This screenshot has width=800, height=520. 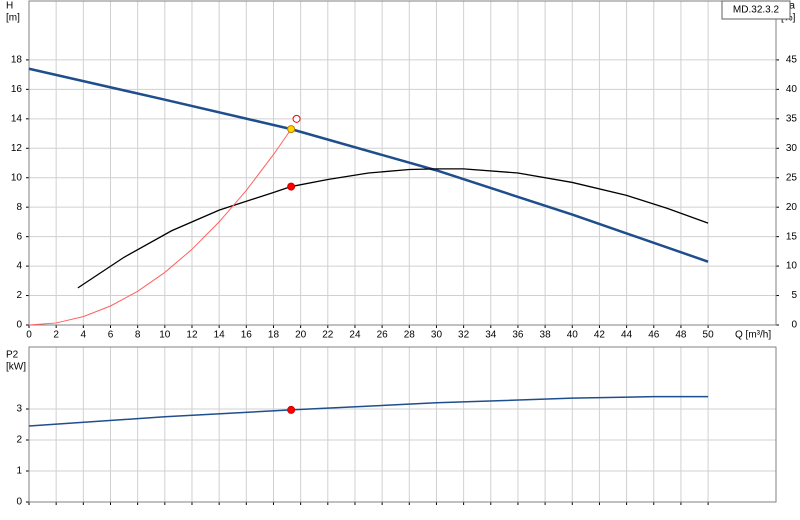 I want to click on x-tick-label: 50, so click(x=709, y=335).